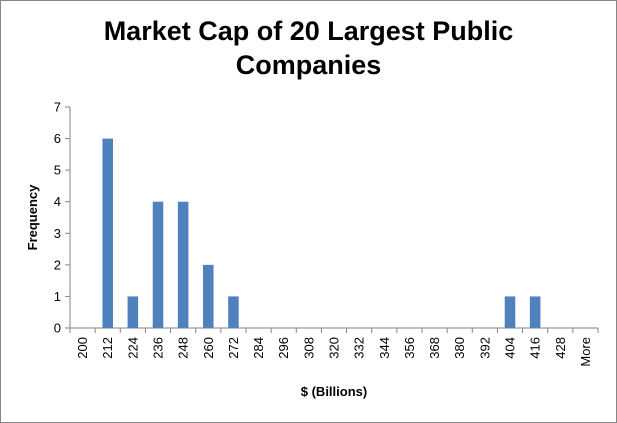  Describe the element at coordinates (535, 348) in the screenshot. I see `x-tick-label: 416` at that location.